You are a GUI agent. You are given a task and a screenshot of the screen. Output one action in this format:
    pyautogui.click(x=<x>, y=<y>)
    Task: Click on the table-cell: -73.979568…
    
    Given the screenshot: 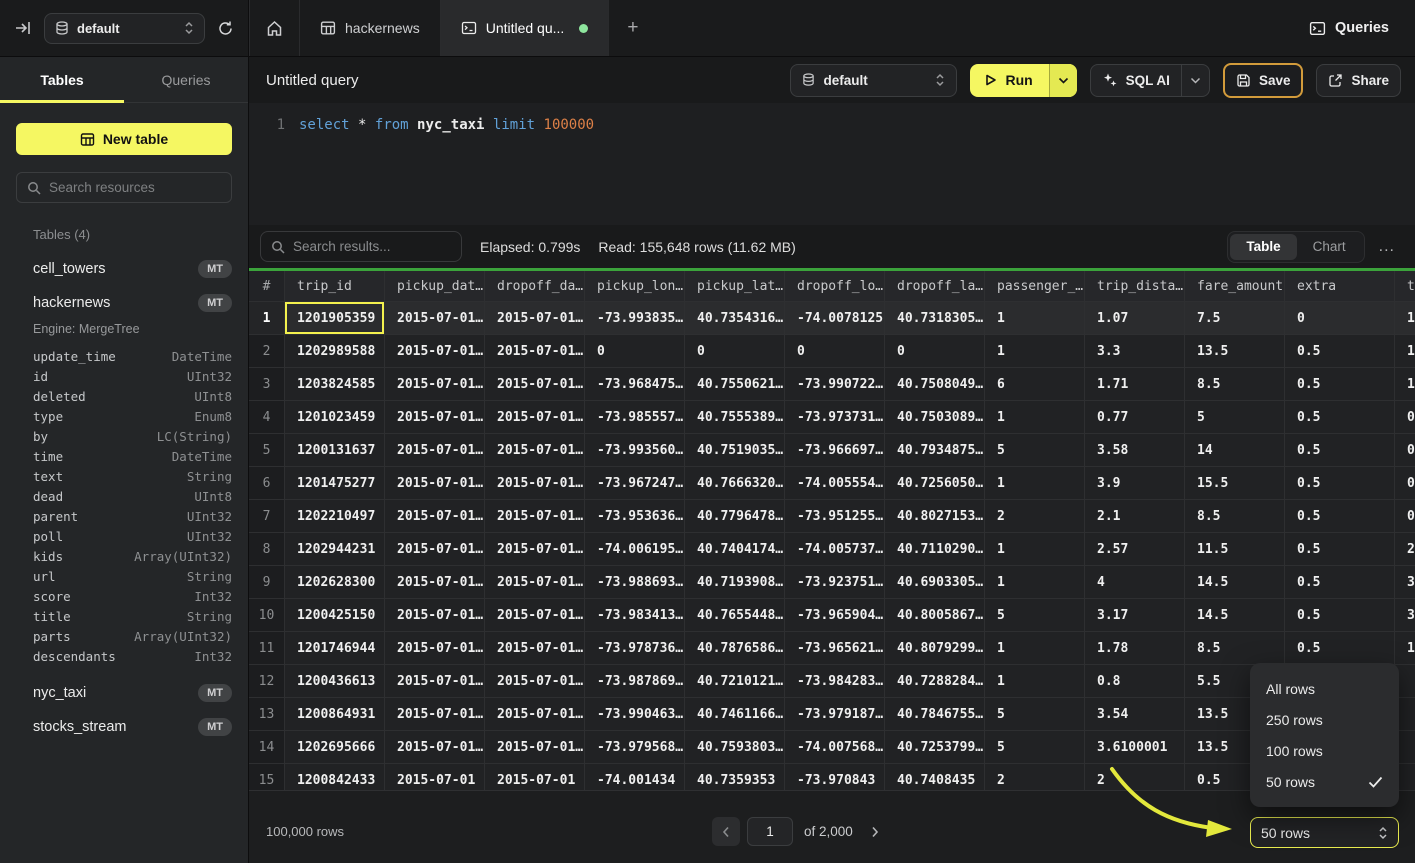 What is the action you would take?
    pyautogui.click(x=635, y=747)
    